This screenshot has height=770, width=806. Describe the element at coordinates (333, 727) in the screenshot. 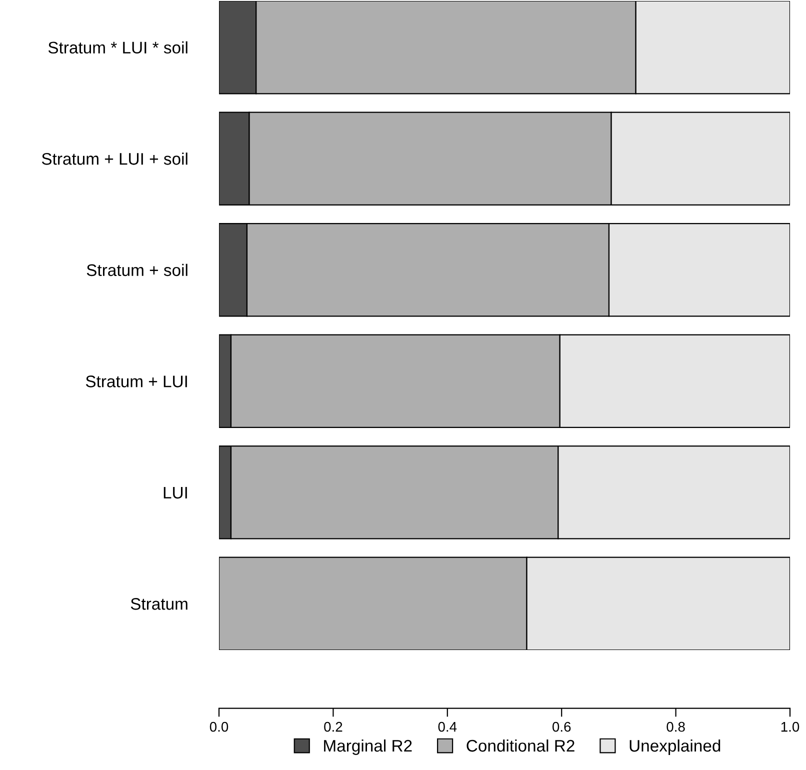

I see `x-tick-label: 0.2` at that location.